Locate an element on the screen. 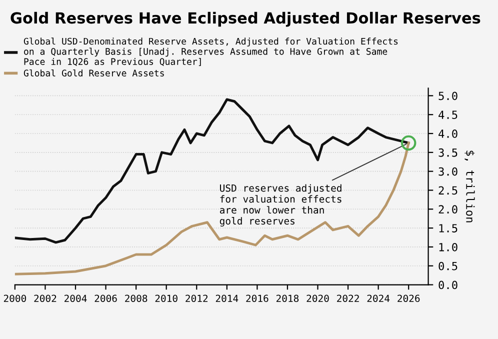  y-tick-label: 4.0 is located at coordinates (448, 134).